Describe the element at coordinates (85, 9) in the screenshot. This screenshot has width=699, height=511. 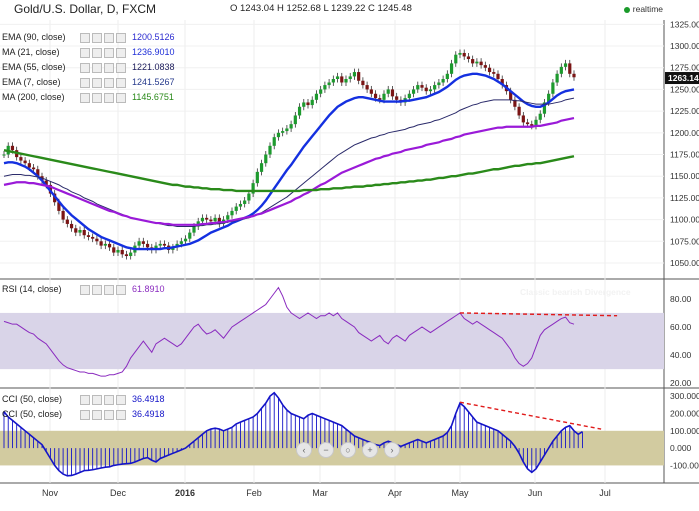
I see `chart-title: Gold/U.S. Dollar, D, FXCM` at that location.